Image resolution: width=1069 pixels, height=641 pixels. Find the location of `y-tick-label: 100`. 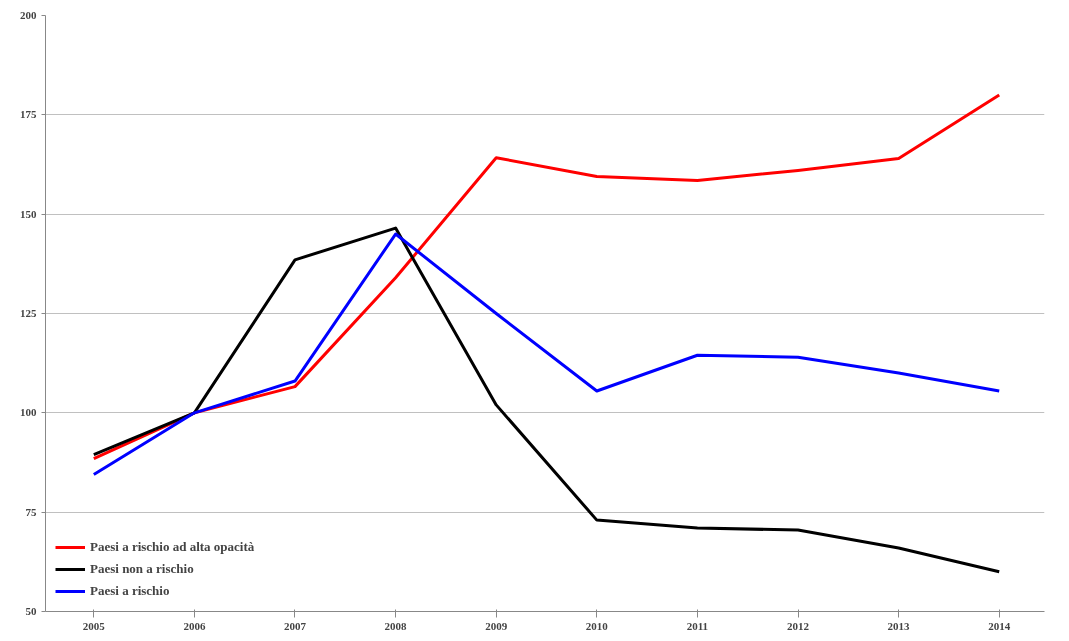

y-tick-label: 100 is located at coordinates (28, 412).